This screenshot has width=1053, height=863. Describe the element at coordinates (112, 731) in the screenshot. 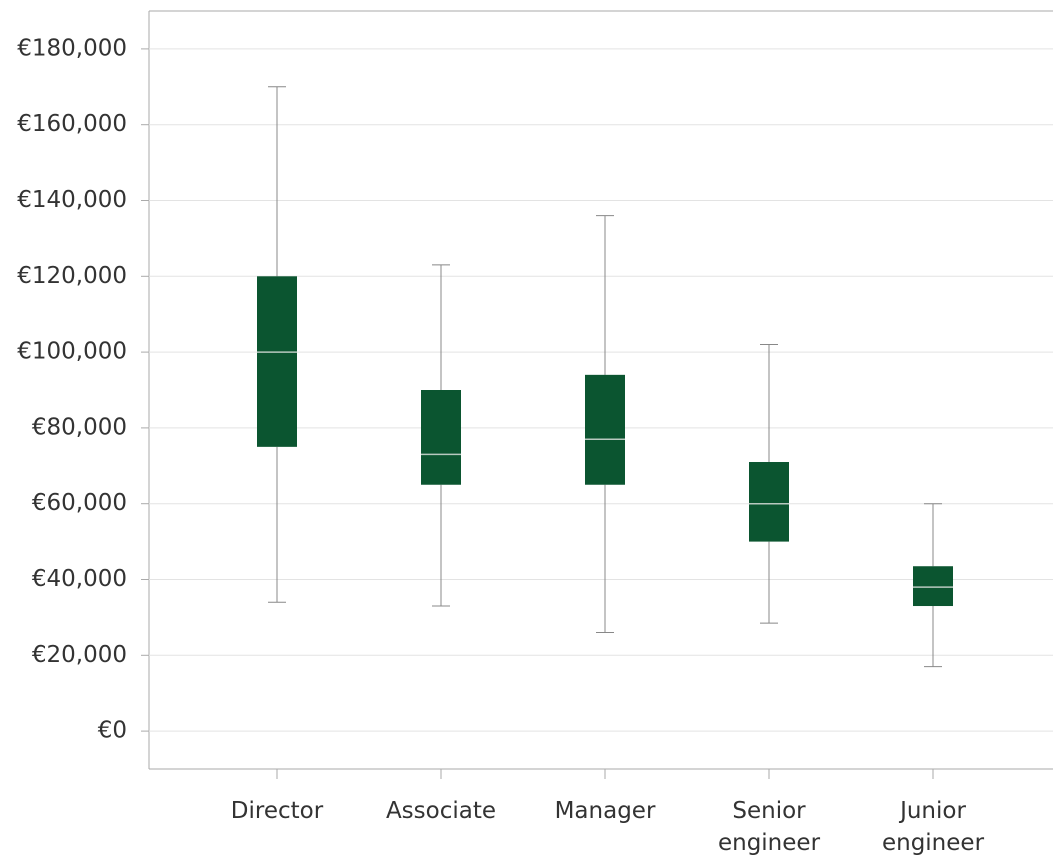

I see `y-tick-label: €0` at that location.